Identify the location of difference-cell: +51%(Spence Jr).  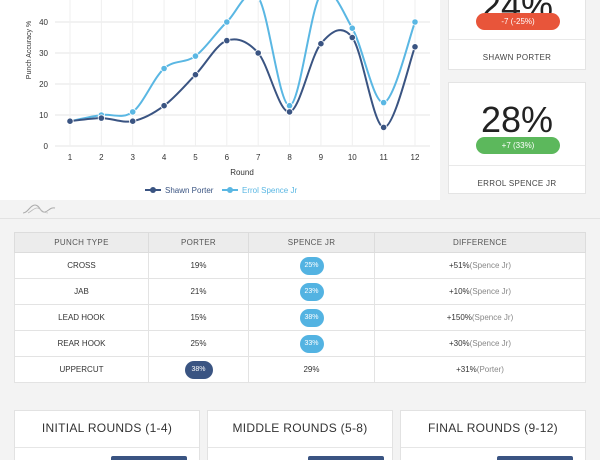
(480, 265).